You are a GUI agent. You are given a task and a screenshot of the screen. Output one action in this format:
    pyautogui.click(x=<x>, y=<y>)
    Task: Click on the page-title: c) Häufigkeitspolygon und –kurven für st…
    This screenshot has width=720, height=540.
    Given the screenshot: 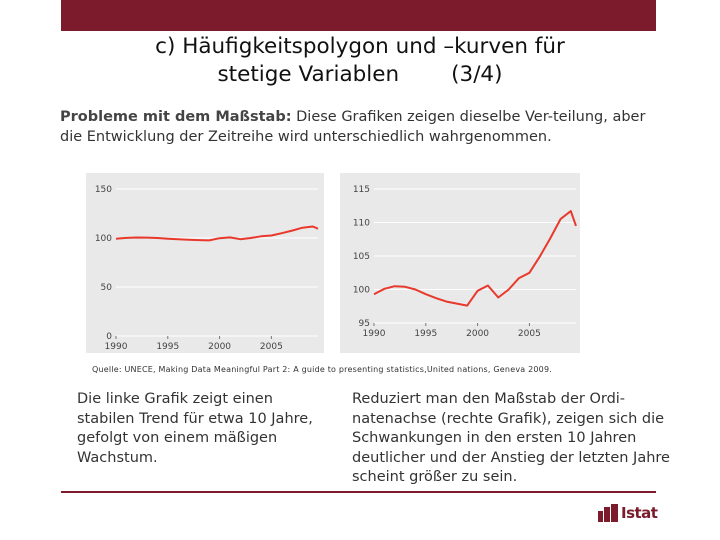 What is the action you would take?
    pyautogui.click(x=360, y=61)
    